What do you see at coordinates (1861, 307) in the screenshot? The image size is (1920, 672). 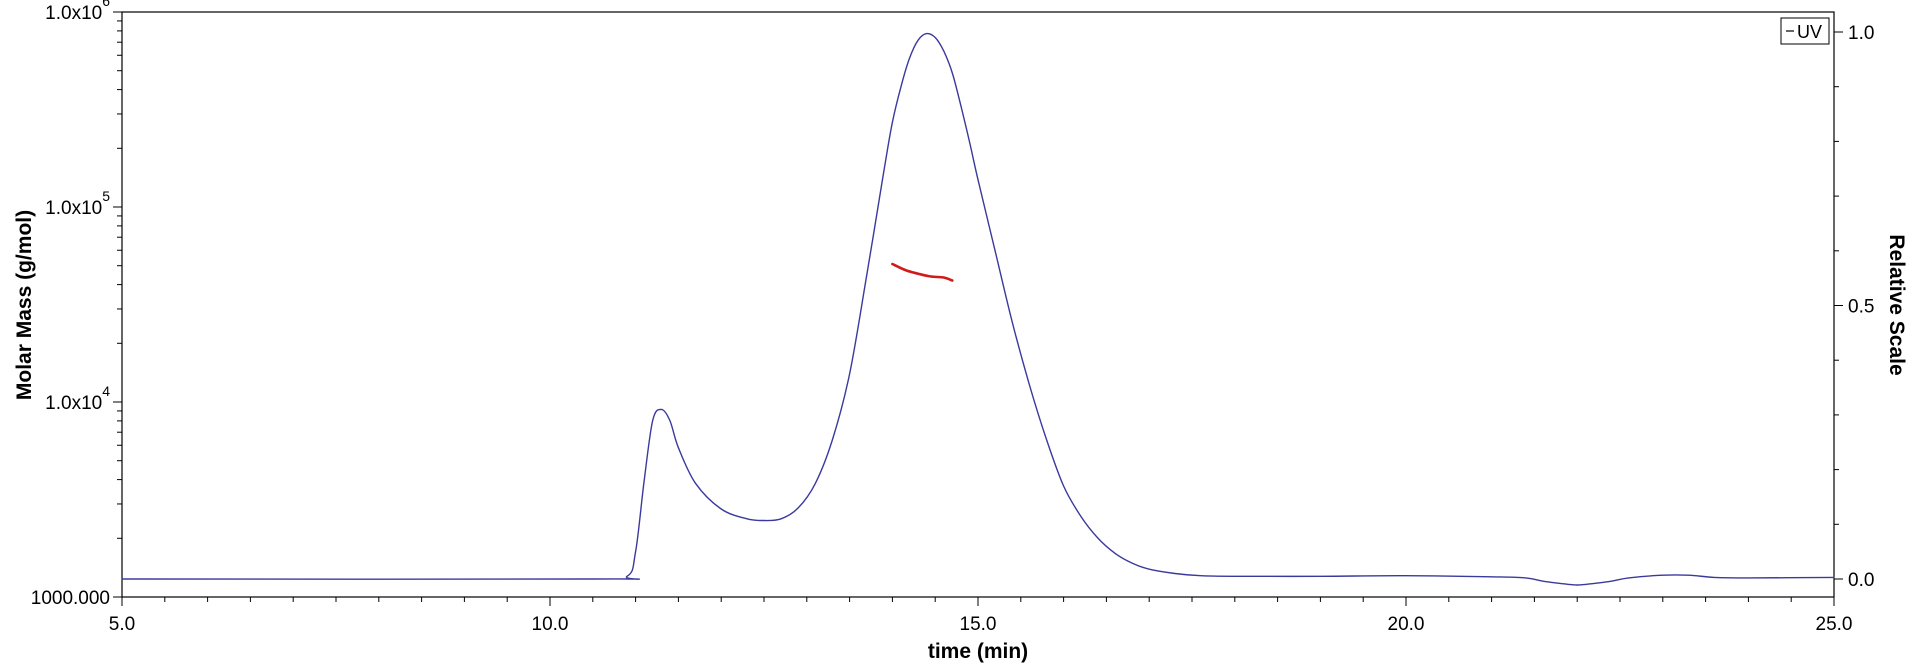 I see `y-right-tick-label: 0.5` at bounding box center [1861, 307].